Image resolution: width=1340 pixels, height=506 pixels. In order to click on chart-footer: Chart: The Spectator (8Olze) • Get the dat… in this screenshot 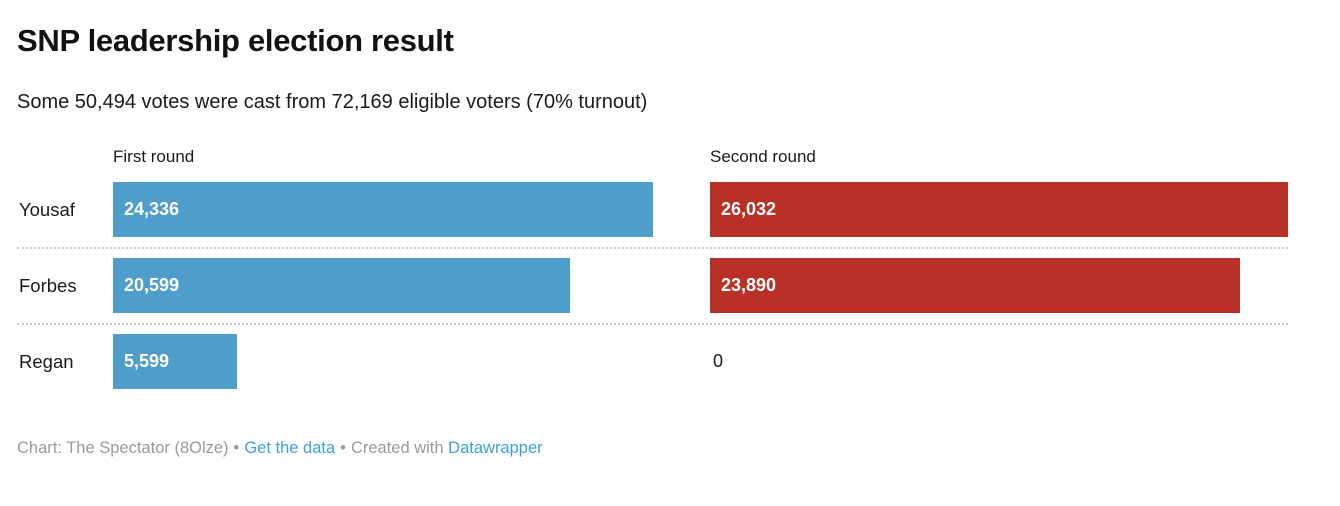, I will do `click(652, 448)`.